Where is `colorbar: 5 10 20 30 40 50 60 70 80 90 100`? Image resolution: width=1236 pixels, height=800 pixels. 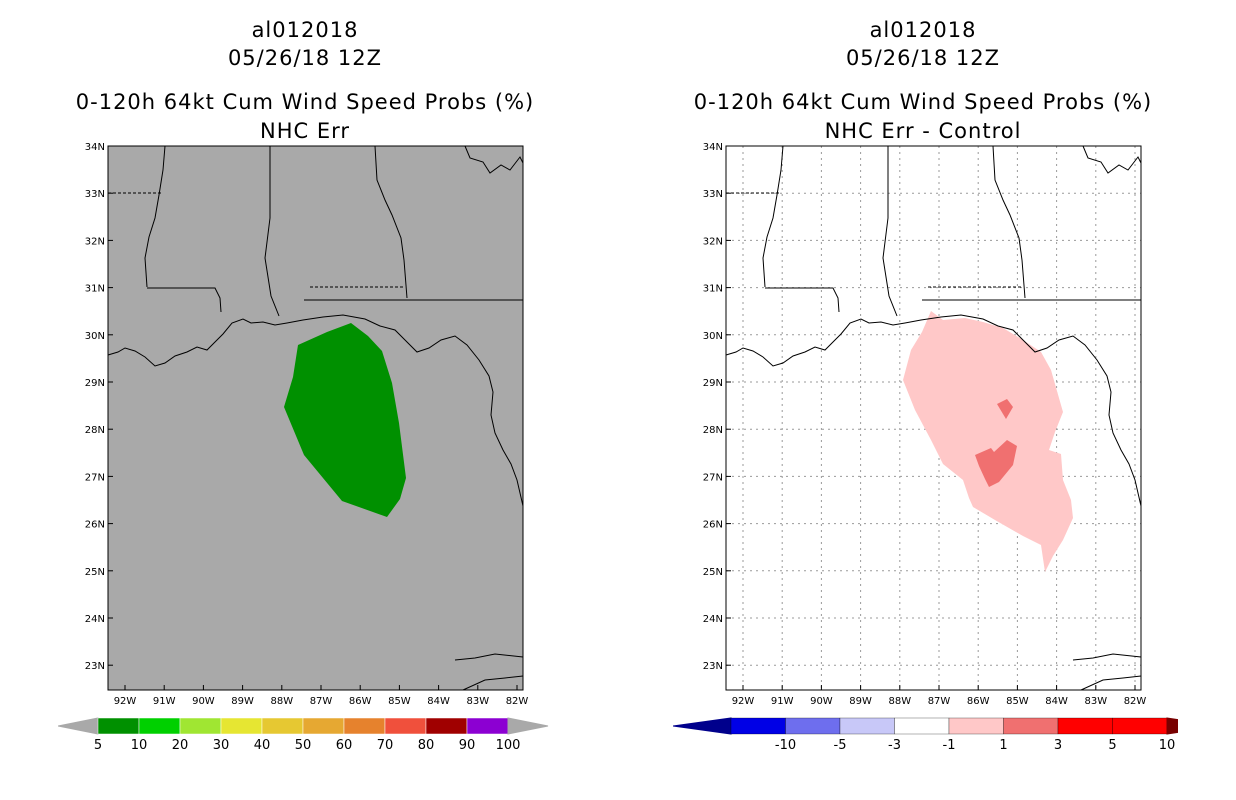
colorbar: 5 10 20 30 40 50 60 70 80 90 100 is located at coordinates (303, 734).